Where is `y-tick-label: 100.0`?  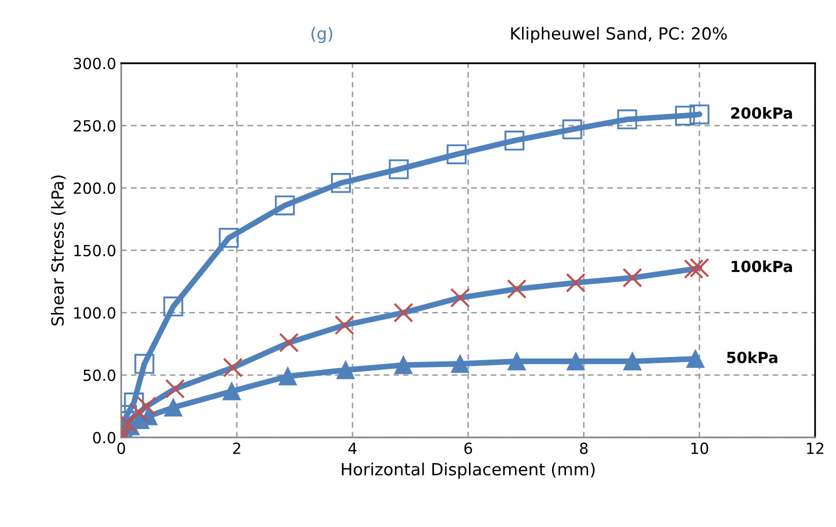
y-tick-label: 100.0 is located at coordinates (95, 313).